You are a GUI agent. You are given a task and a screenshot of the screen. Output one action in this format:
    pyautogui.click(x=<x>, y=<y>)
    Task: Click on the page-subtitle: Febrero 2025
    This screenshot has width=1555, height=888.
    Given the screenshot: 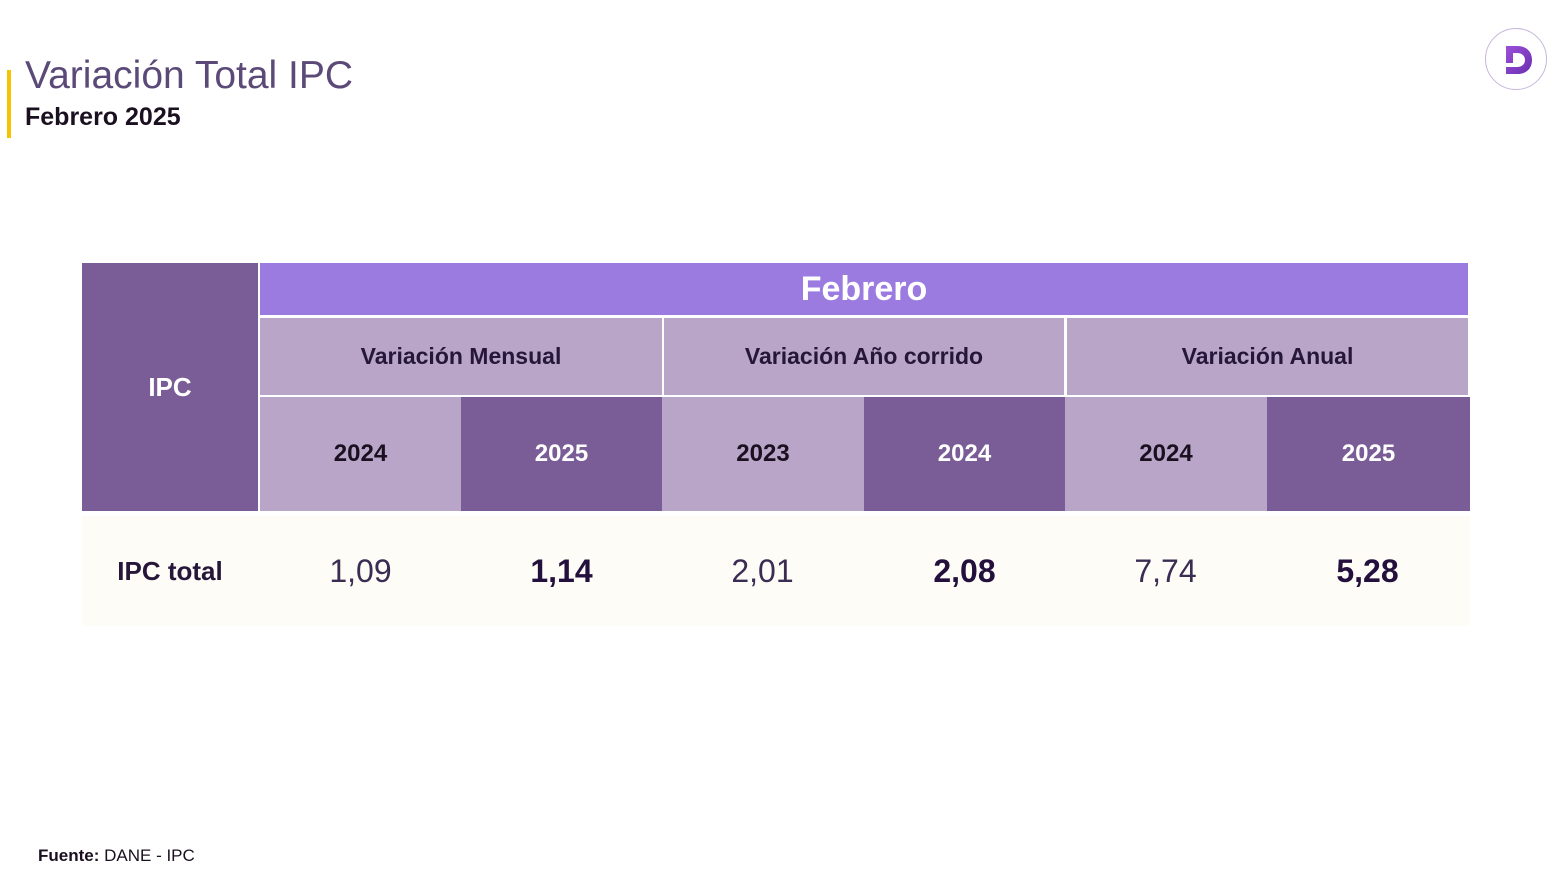 What is the action you would take?
    pyautogui.click(x=103, y=117)
    